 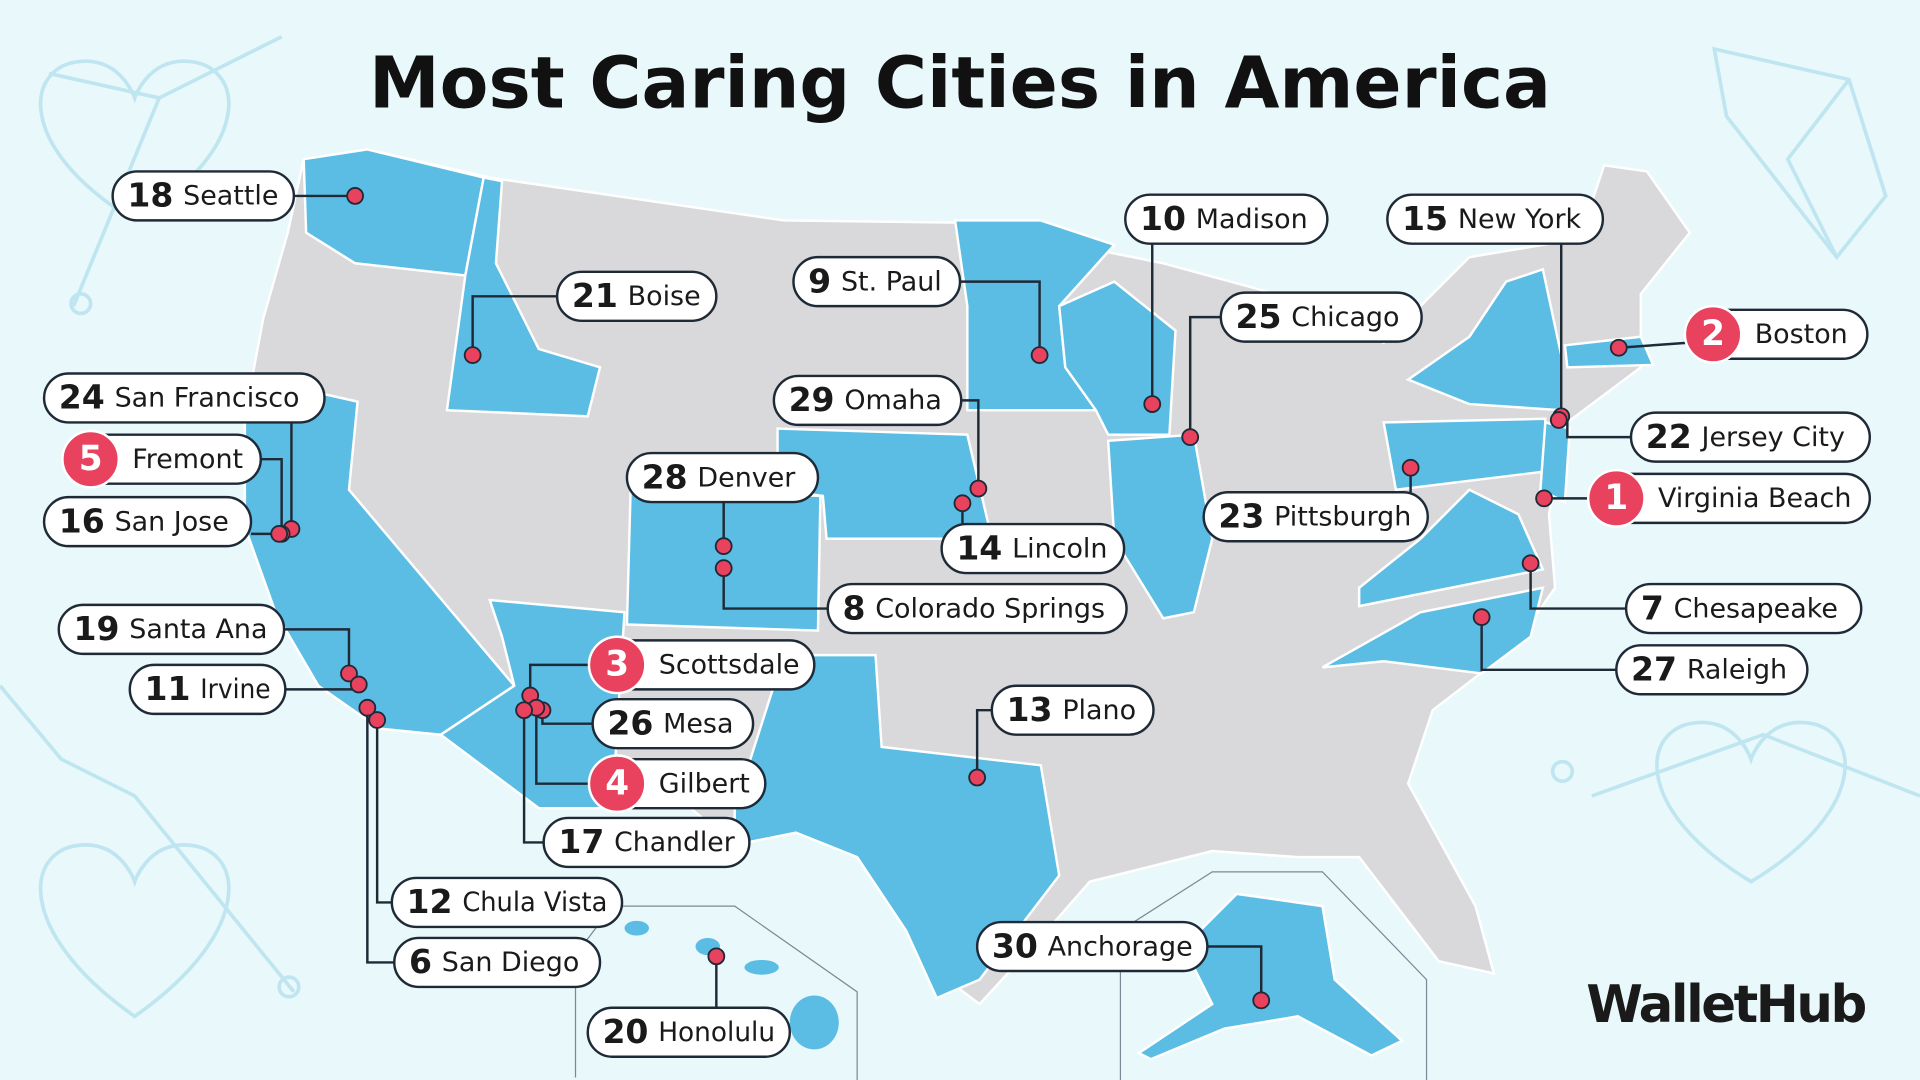 What do you see at coordinates (1640, 652) in the screenshot?
I see `city-label: 27 Raleigh` at bounding box center [1640, 652].